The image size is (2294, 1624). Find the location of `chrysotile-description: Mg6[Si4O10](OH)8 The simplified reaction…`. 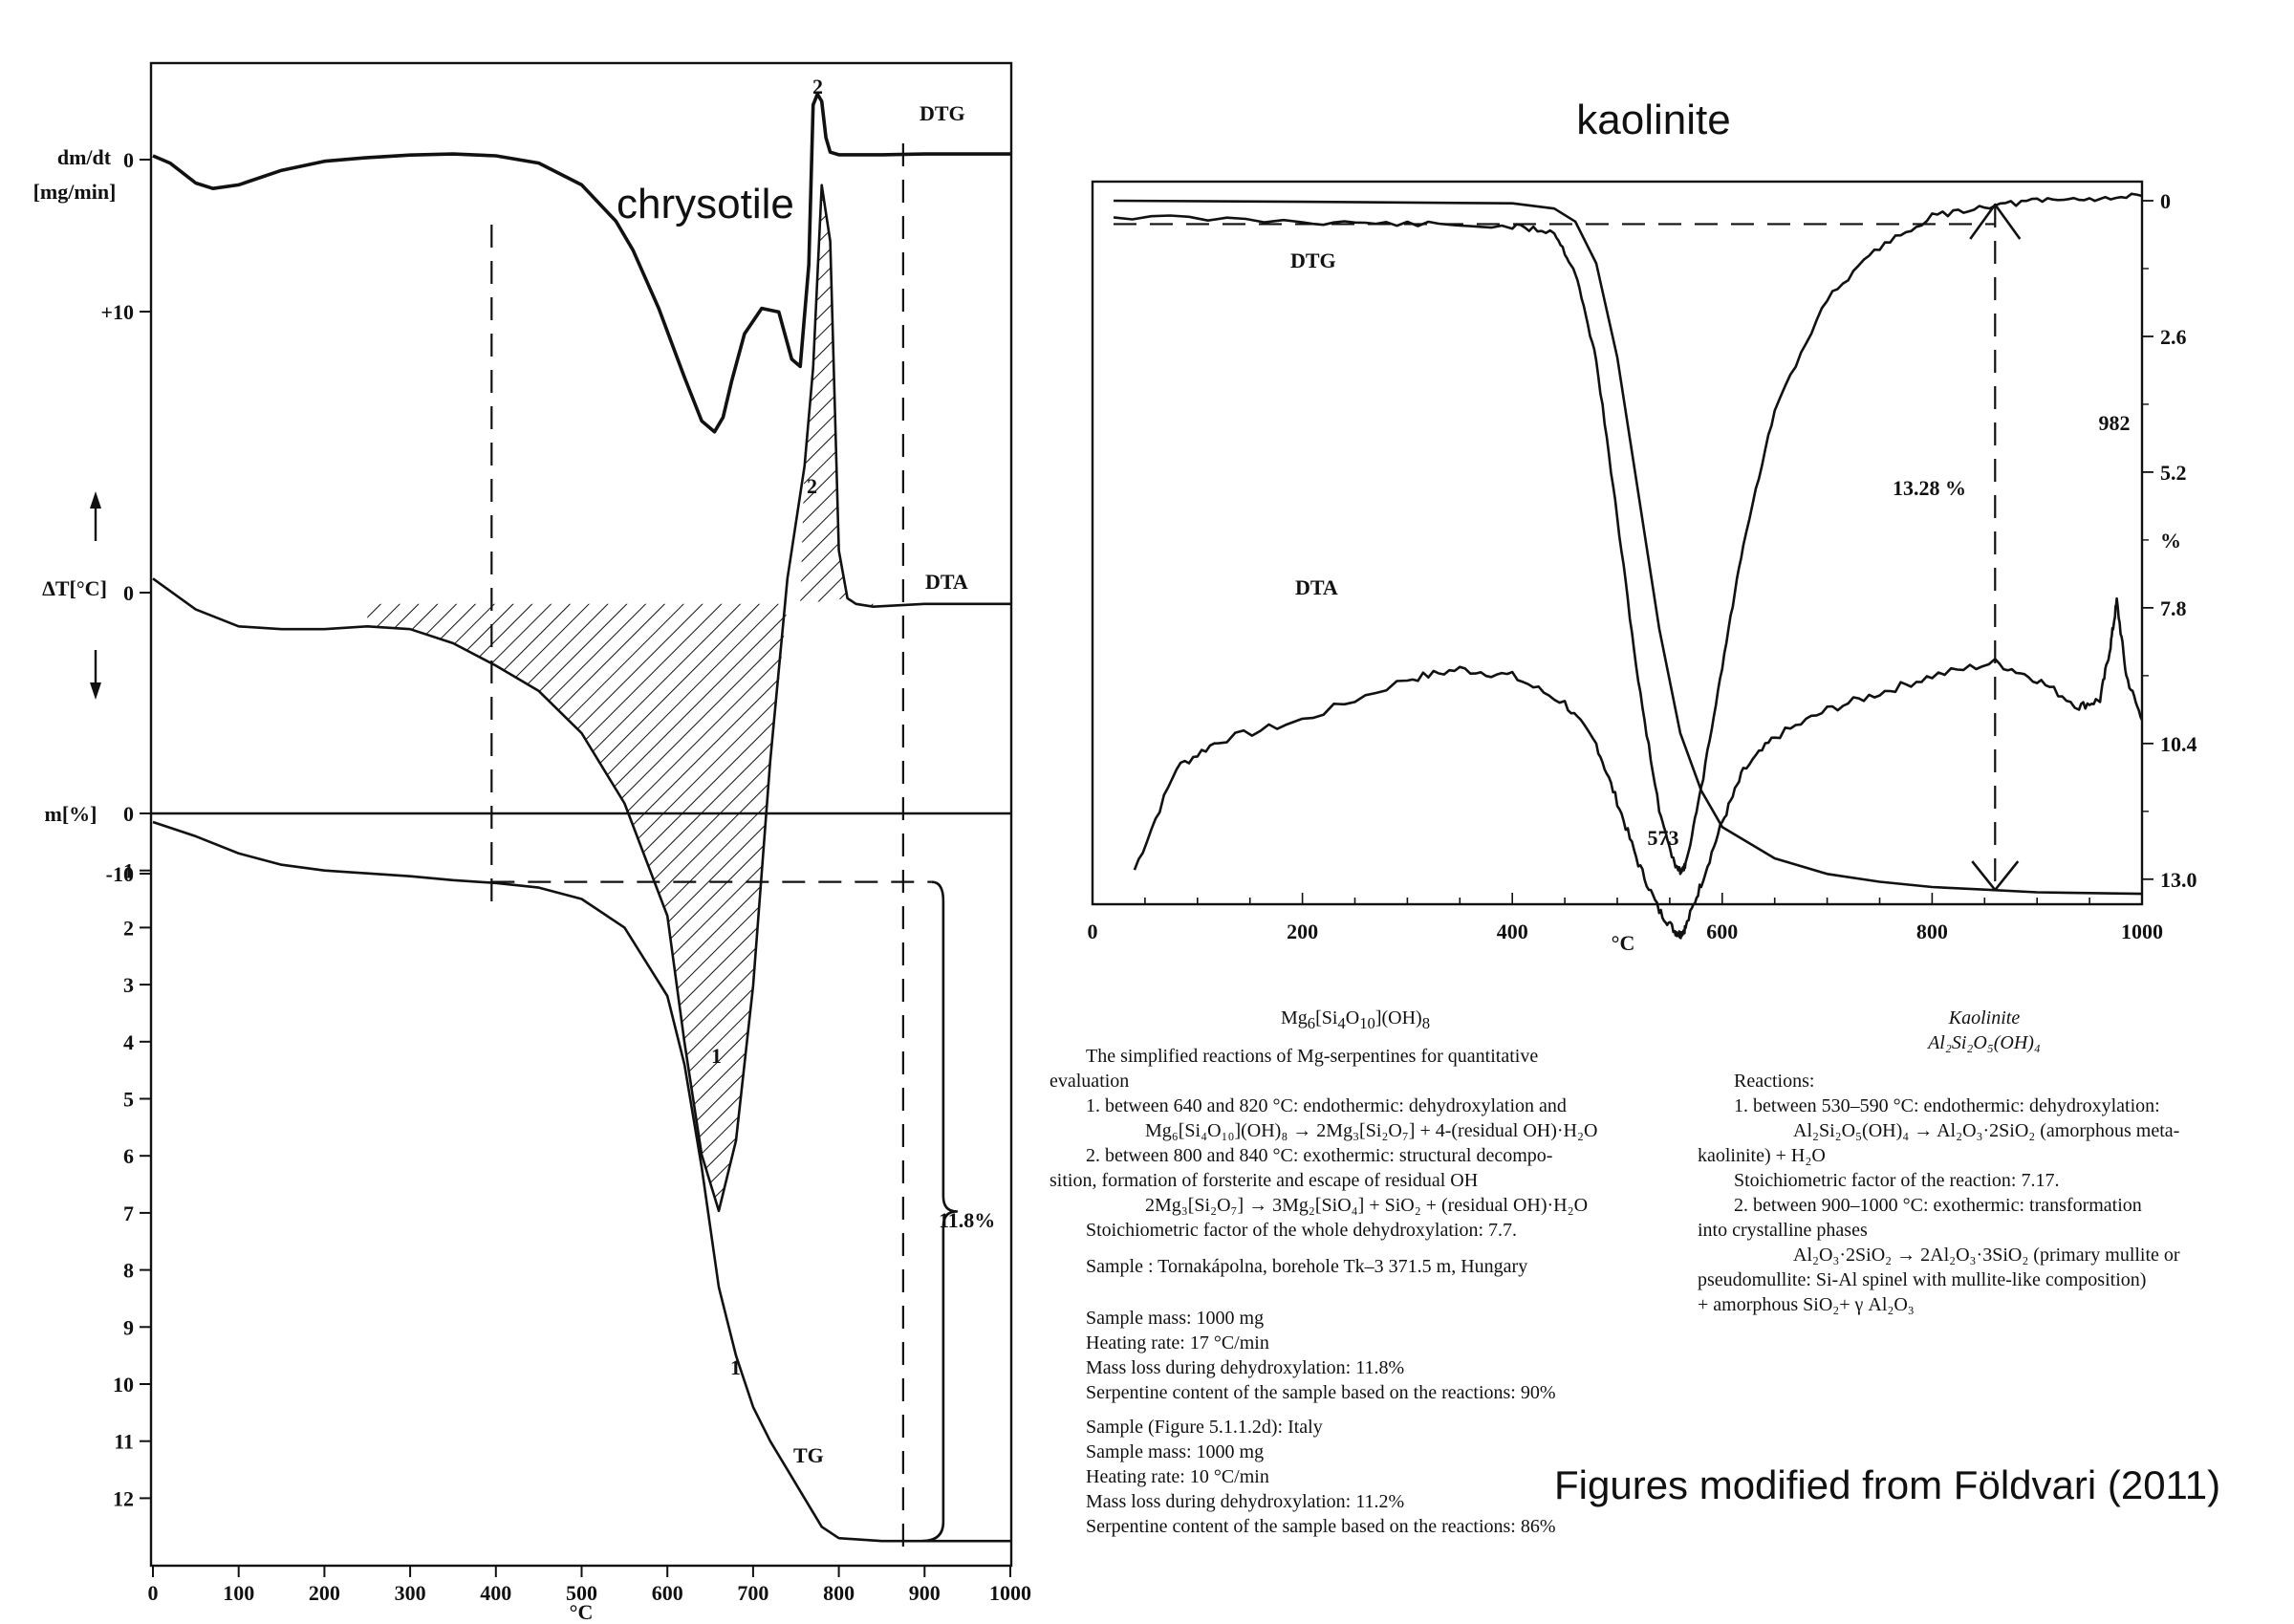

chrysotile-description: Mg6[Si4O10](OH)8 The simplified reaction… is located at coordinates (1355, 1273).